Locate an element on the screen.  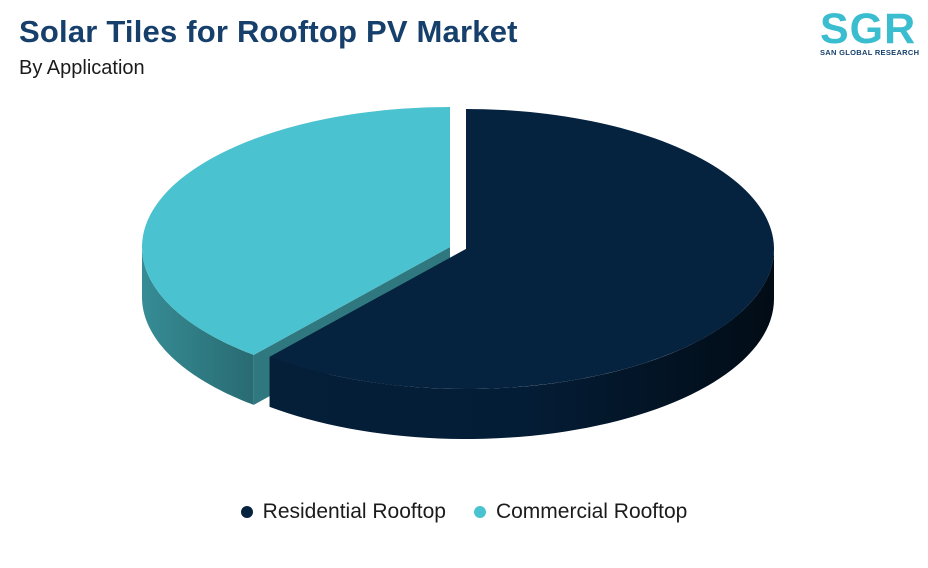
chart-title: Solar Tiles for Rooftop PV Market is located at coordinates (268, 31).